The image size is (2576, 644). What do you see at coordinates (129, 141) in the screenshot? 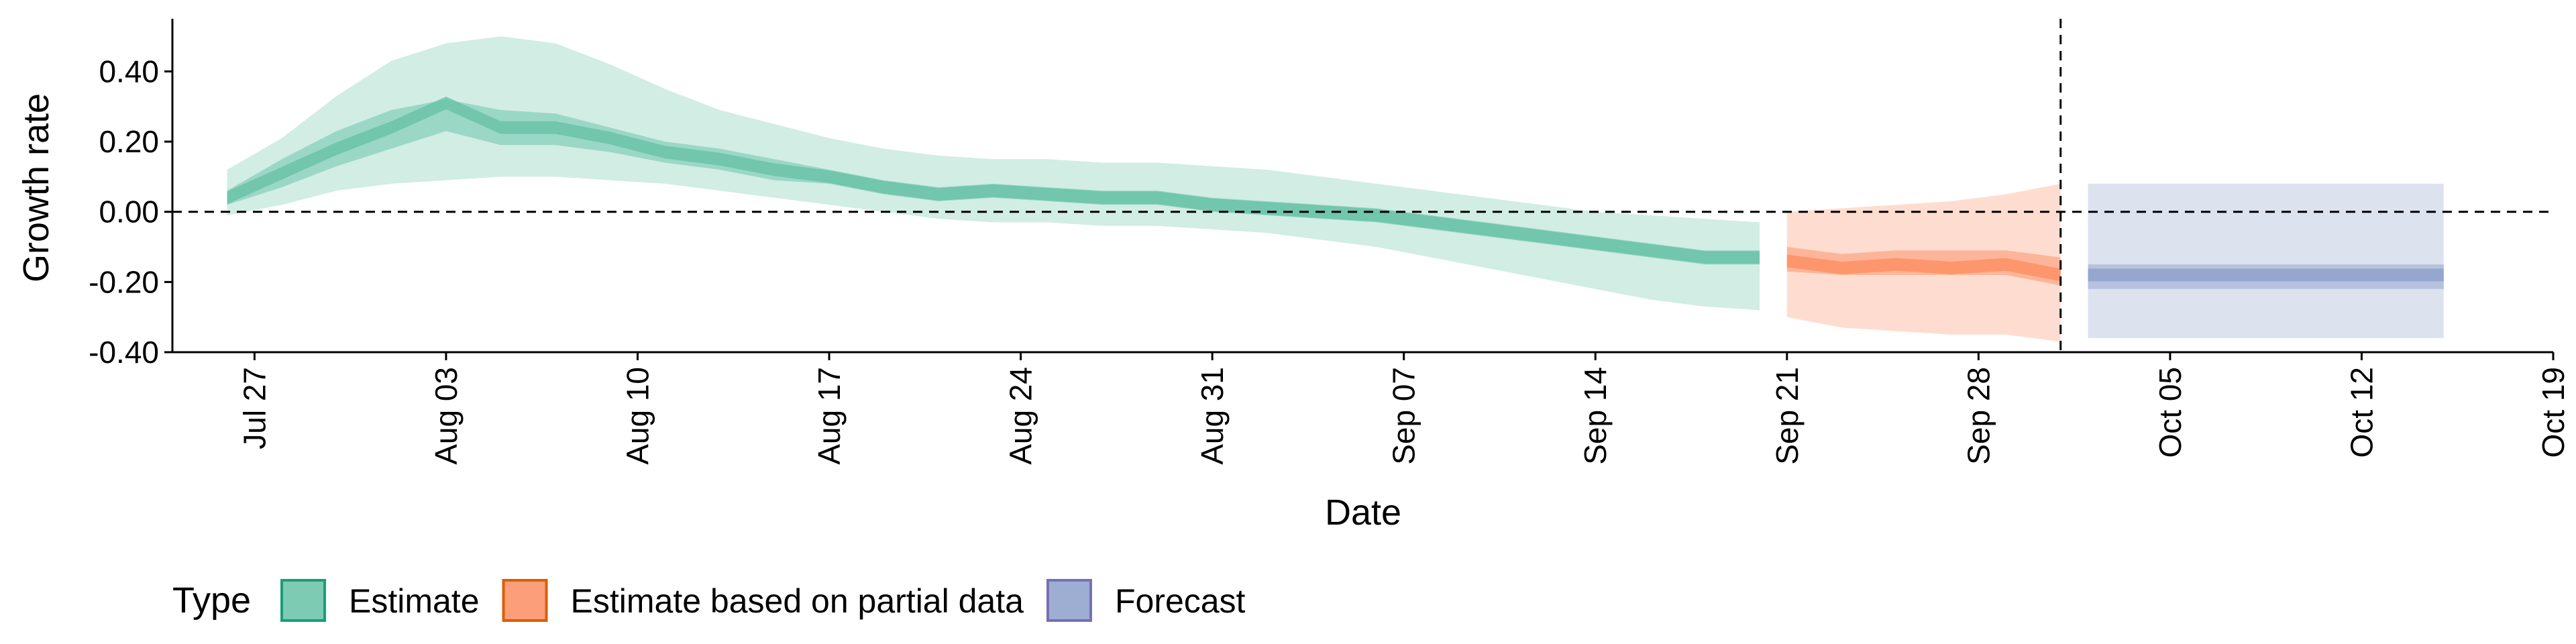
I see `y-tick-label: 0.20` at bounding box center [129, 141].